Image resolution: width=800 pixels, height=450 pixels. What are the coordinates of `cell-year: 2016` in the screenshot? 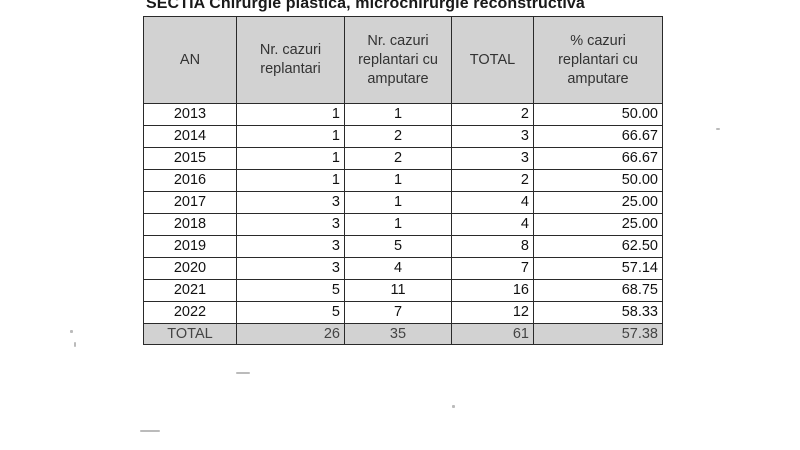 It's located at (190, 180).